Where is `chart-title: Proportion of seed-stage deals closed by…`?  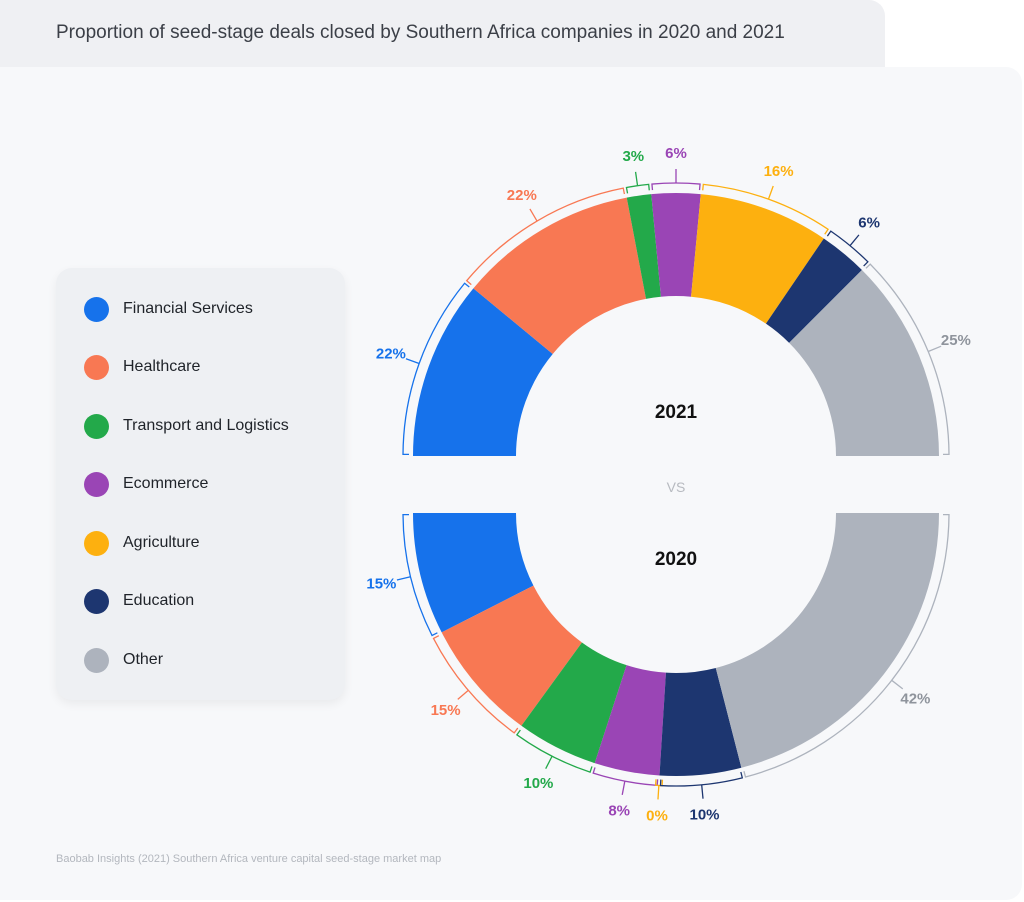
chart-title: Proportion of seed-stage deals closed by… is located at coordinates (420, 32).